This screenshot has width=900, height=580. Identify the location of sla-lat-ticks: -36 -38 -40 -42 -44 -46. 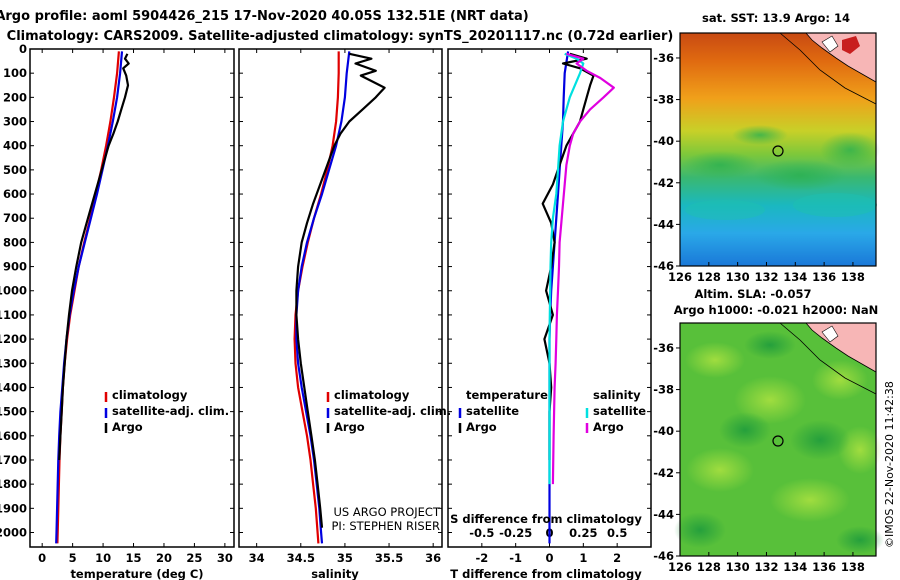
(666, 452).